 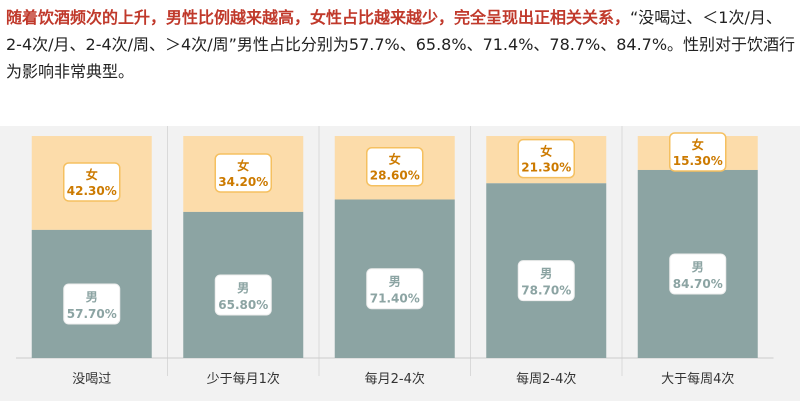 What do you see at coordinates (546, 291) in the screenshot?
I see `male-value-label: 78.70%` at bounding box center [546, 291].